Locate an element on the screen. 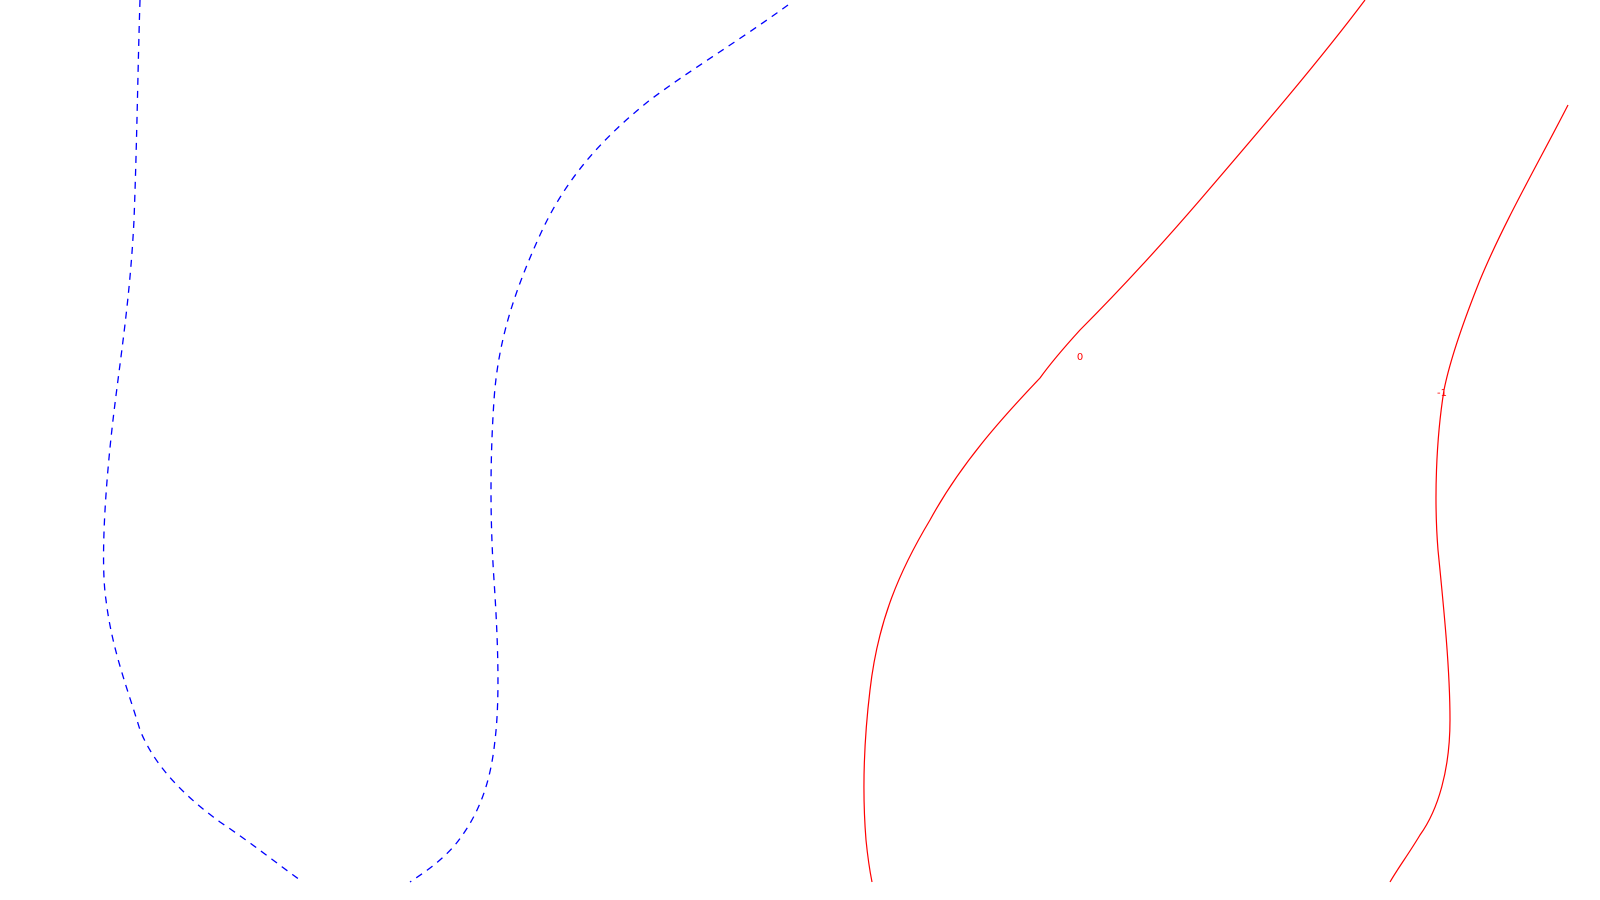  contour-line-dashed-left is located at coordinates (201, 440).